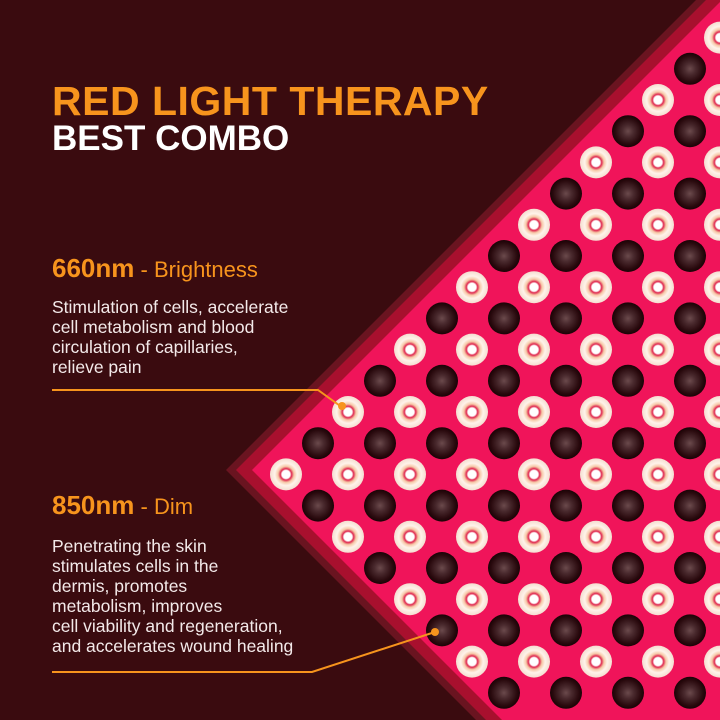 This screenshot has width=720, height=720. I want to click on pointer-line-850nm, so click(244, 652).